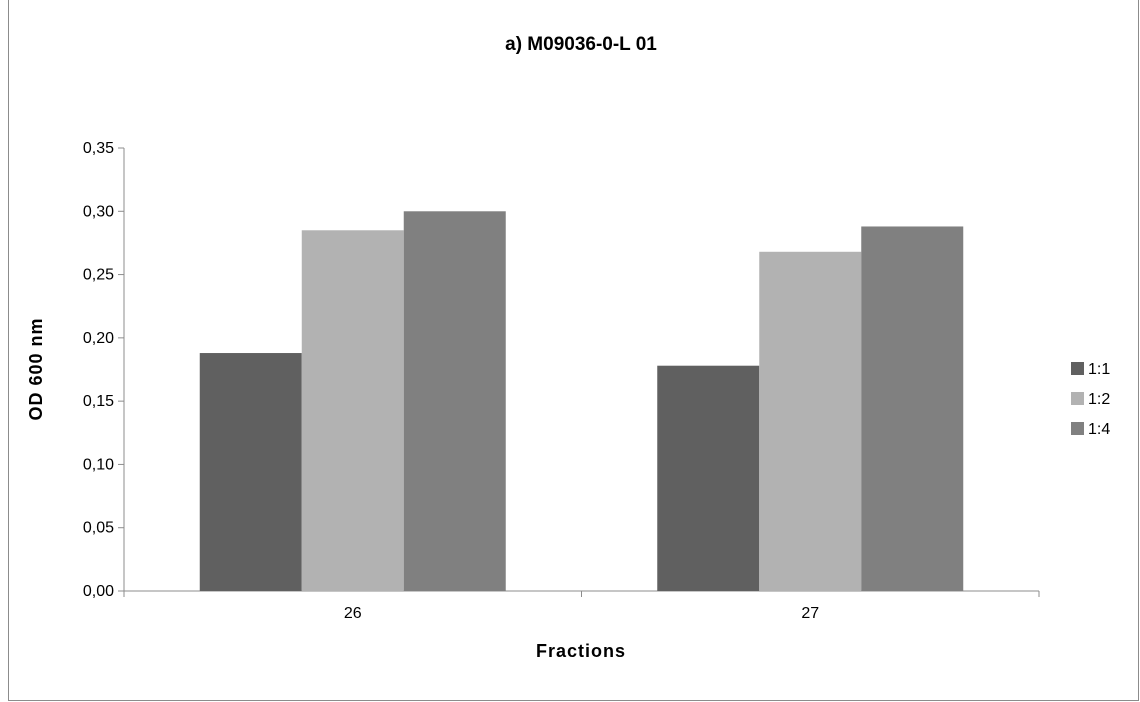 The width and height of the screenshot is (1140, 702). What do you see at coordinates (353, 613) in the screenshot?
I see `x-tick-label: 26` at bounding box center [353, 613].